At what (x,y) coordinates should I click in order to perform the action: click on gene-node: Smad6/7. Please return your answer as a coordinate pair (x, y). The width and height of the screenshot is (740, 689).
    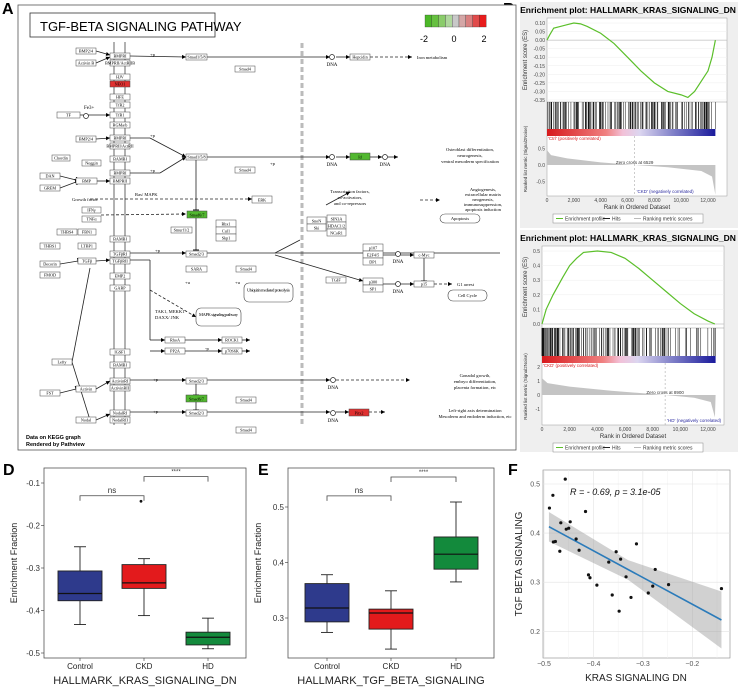
    Looking at the image, I should click on (196, 398).